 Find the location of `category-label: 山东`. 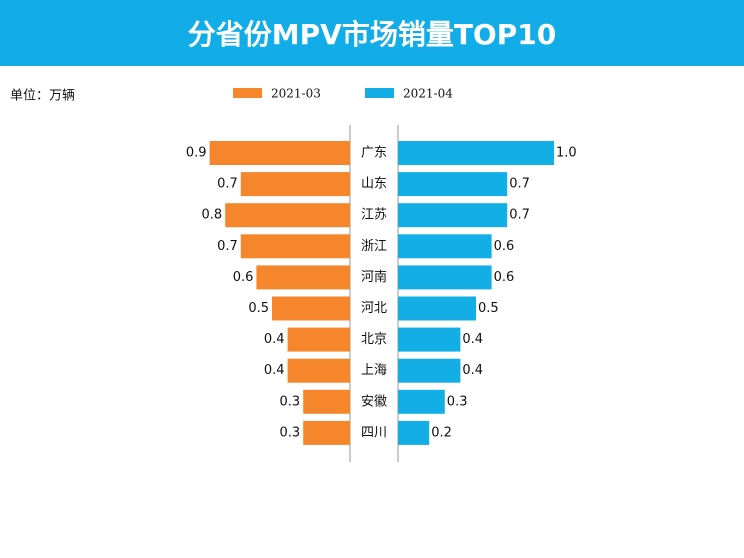

category-label: 山东 is located at coordinates (374, 184).